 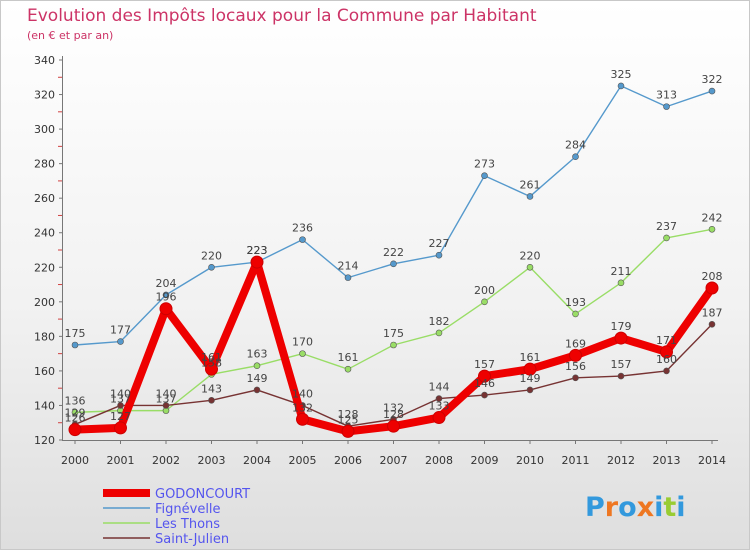 I want to click on x-tick-label: 2010, so click(x=530, y=460).